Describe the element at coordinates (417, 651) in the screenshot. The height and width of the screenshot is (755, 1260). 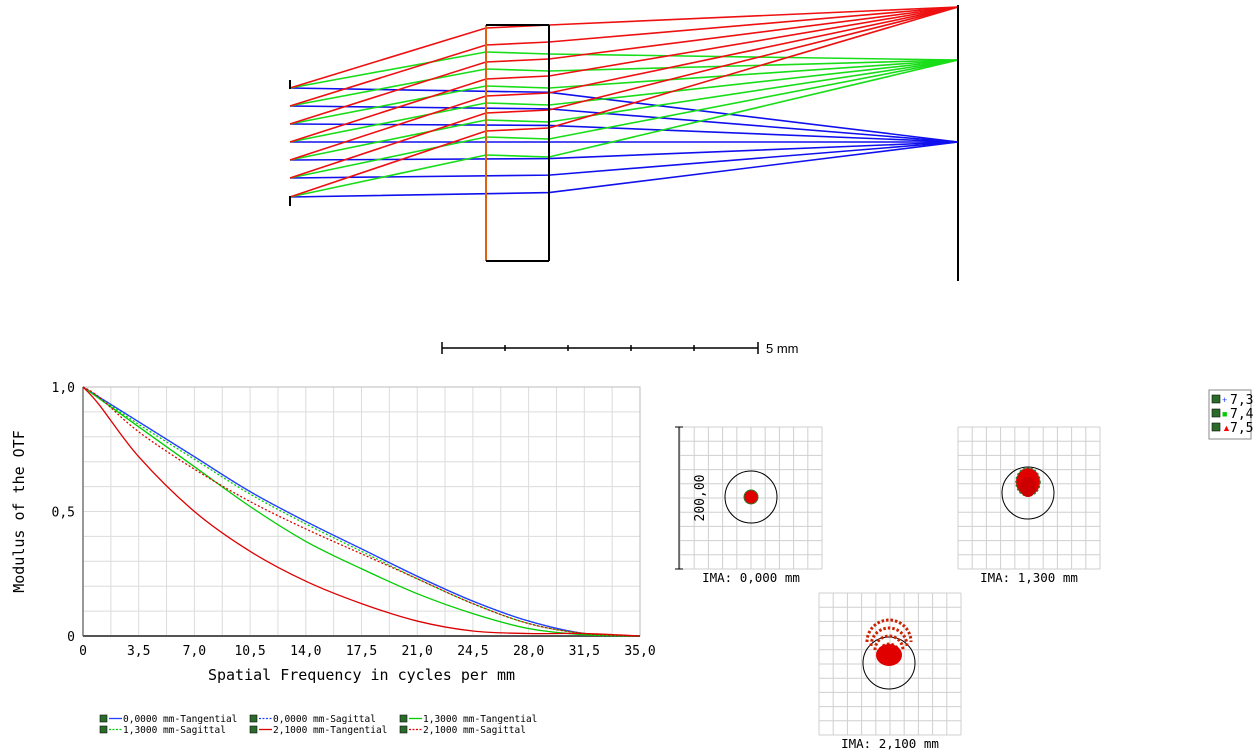
I see `mtf-x-tick-label: 21,0` at that location.